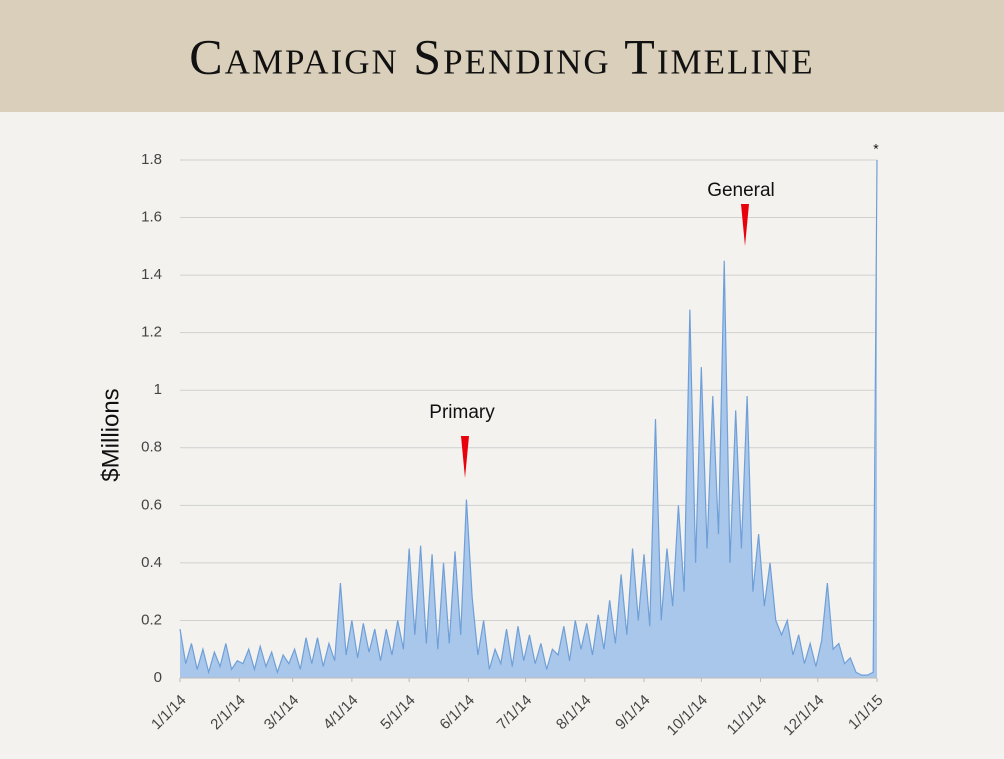 The height and width of the screenshot is (759, 1004). I want to click on y-tick-label: 0.6, so click(151, 504).